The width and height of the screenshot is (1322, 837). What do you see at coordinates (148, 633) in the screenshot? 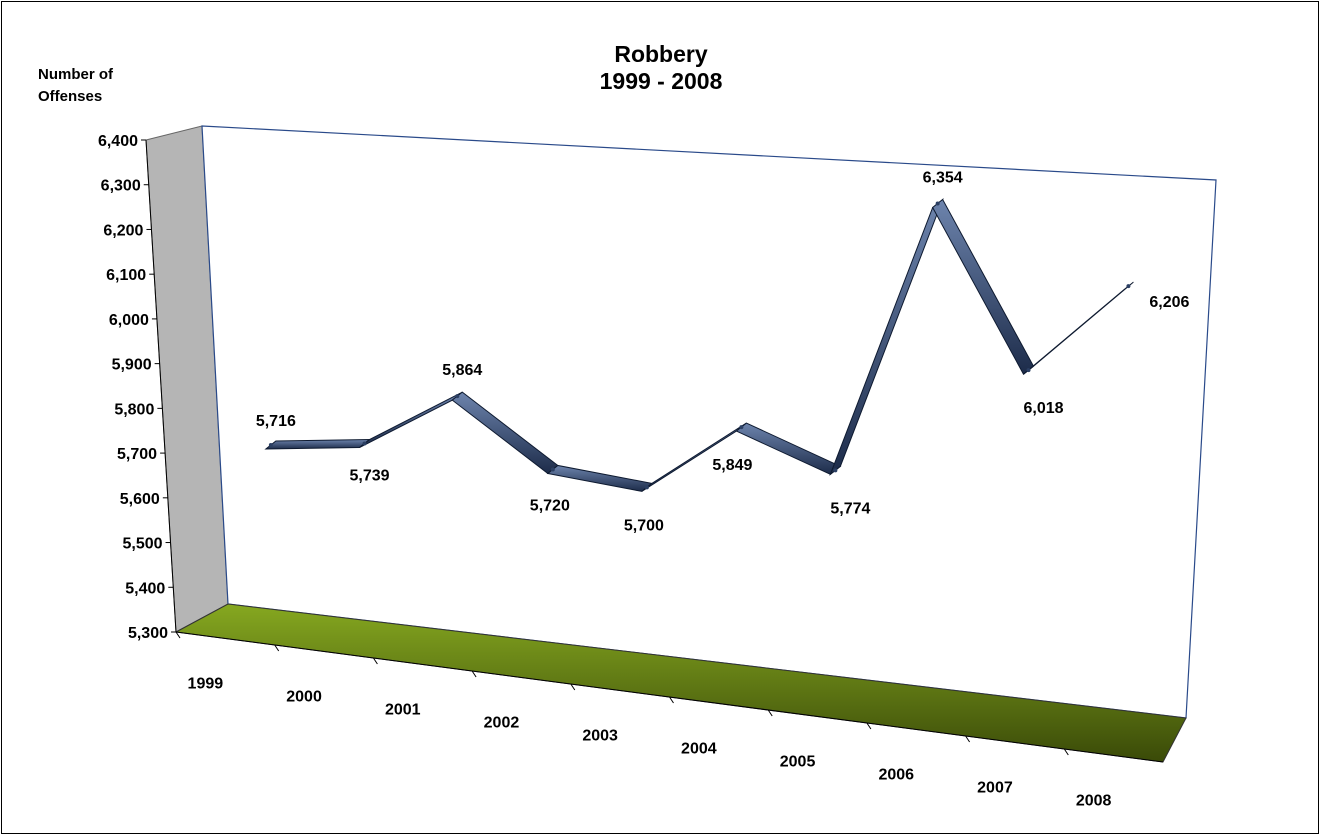
I see `y-tick-label: 5,300` at bounding box center [148, 633].